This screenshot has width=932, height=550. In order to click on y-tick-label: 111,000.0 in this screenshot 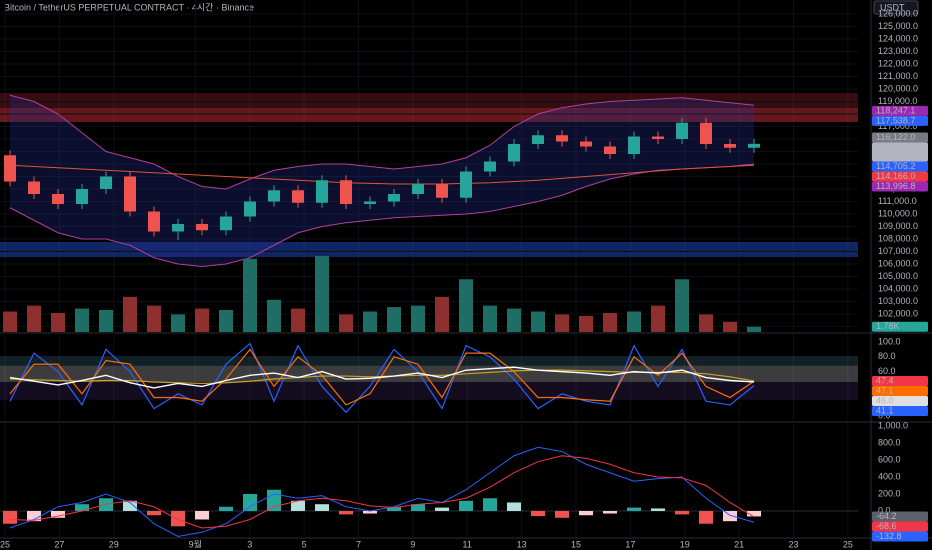, I will do `click(897, 201)`.